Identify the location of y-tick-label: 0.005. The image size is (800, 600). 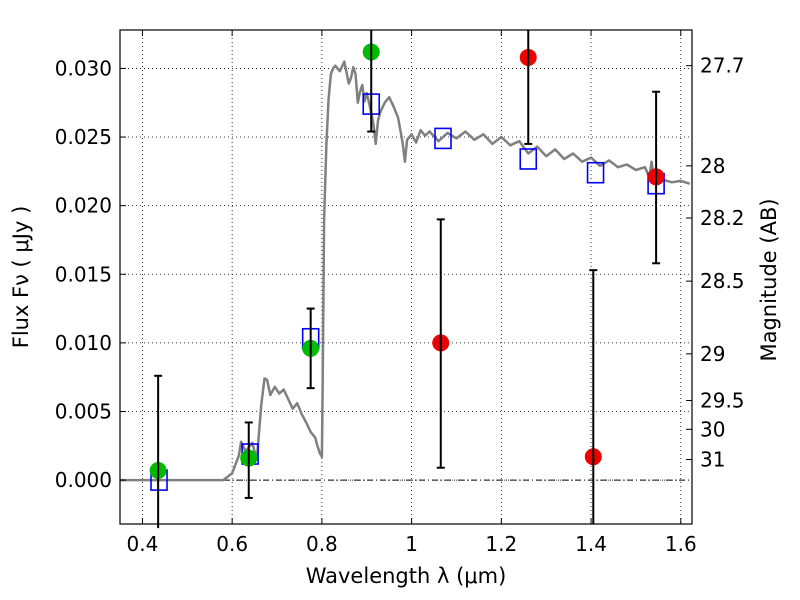
(83, 411).